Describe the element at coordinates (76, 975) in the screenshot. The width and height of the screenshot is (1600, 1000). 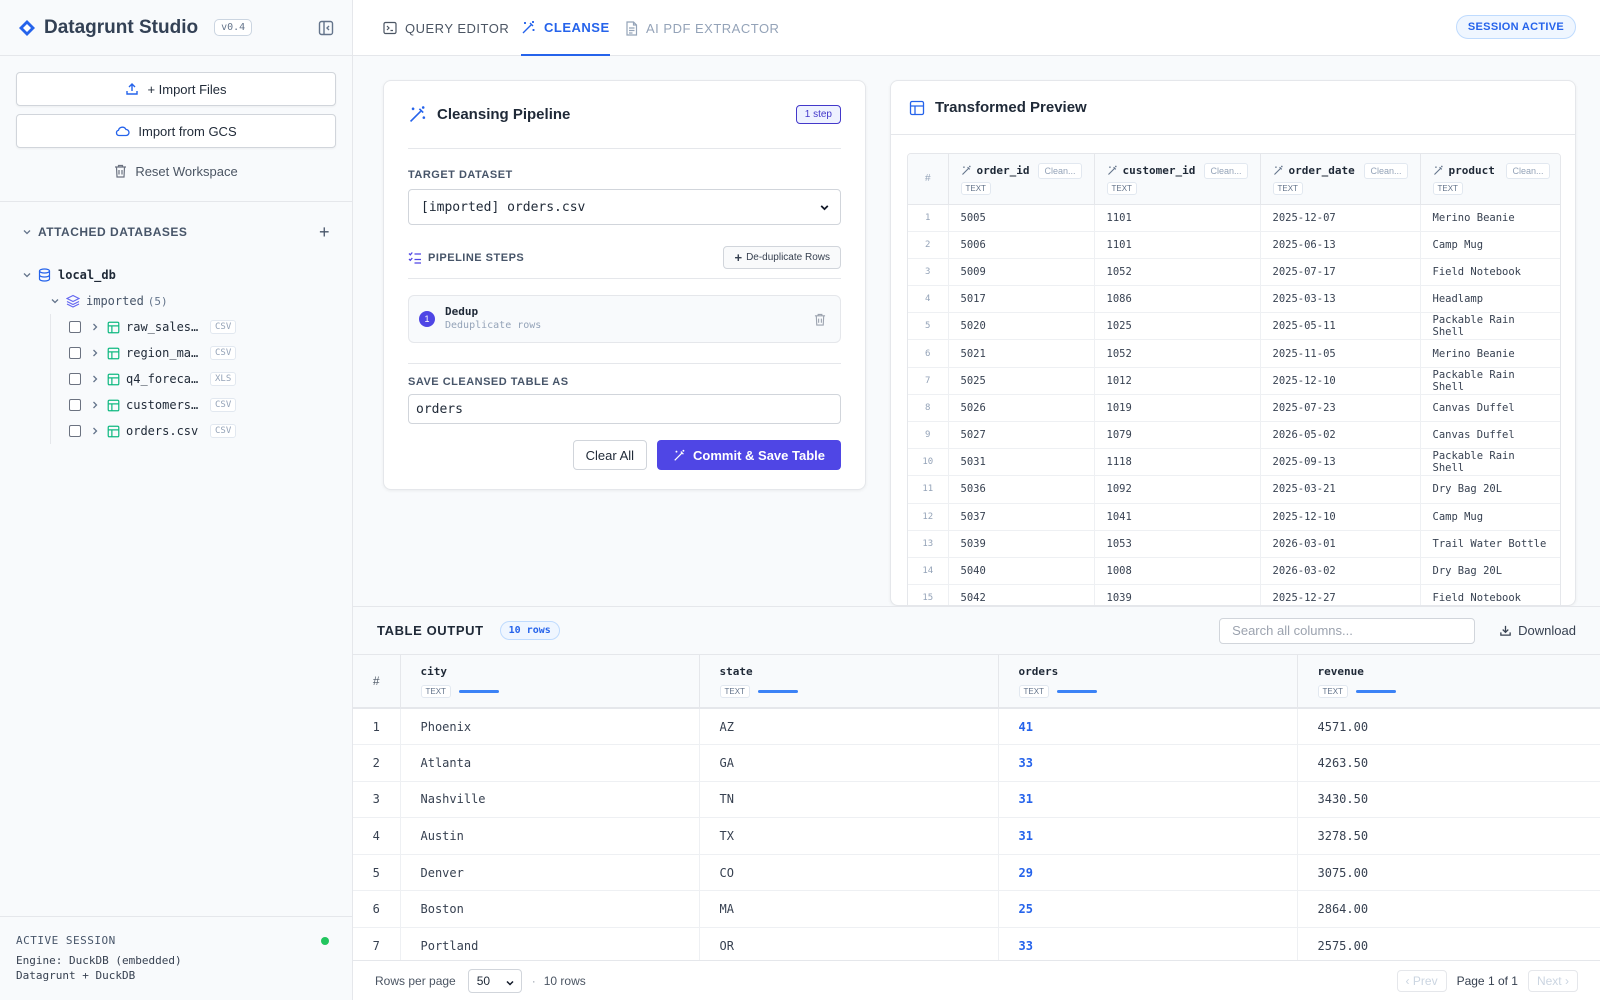
I see `stack-info: Datagrunt + DuckDB` at that location.